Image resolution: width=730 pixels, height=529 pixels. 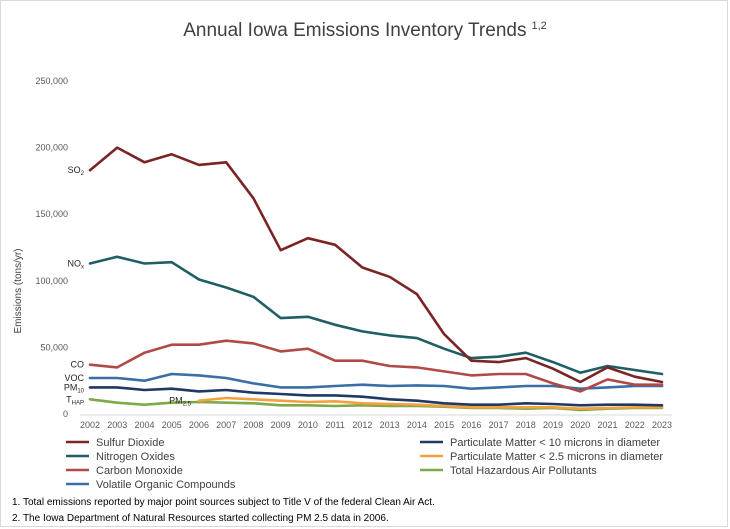 I want to click on y-tick-label: 50,000, so click(x=54, y=347).